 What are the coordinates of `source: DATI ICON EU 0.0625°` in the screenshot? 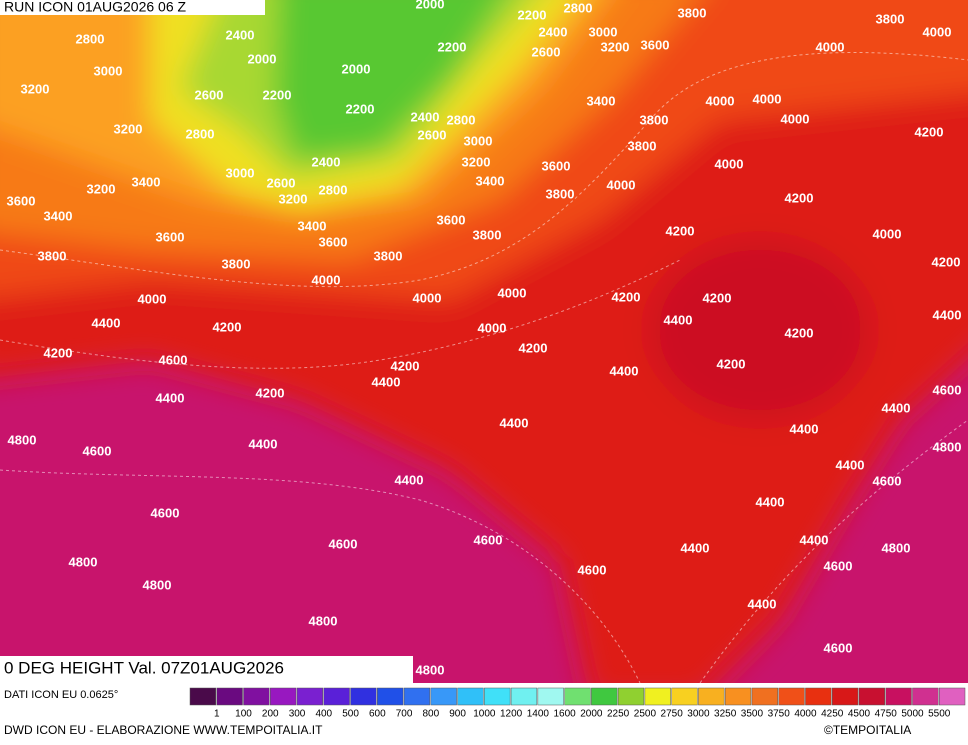 It's located at (61, 695).